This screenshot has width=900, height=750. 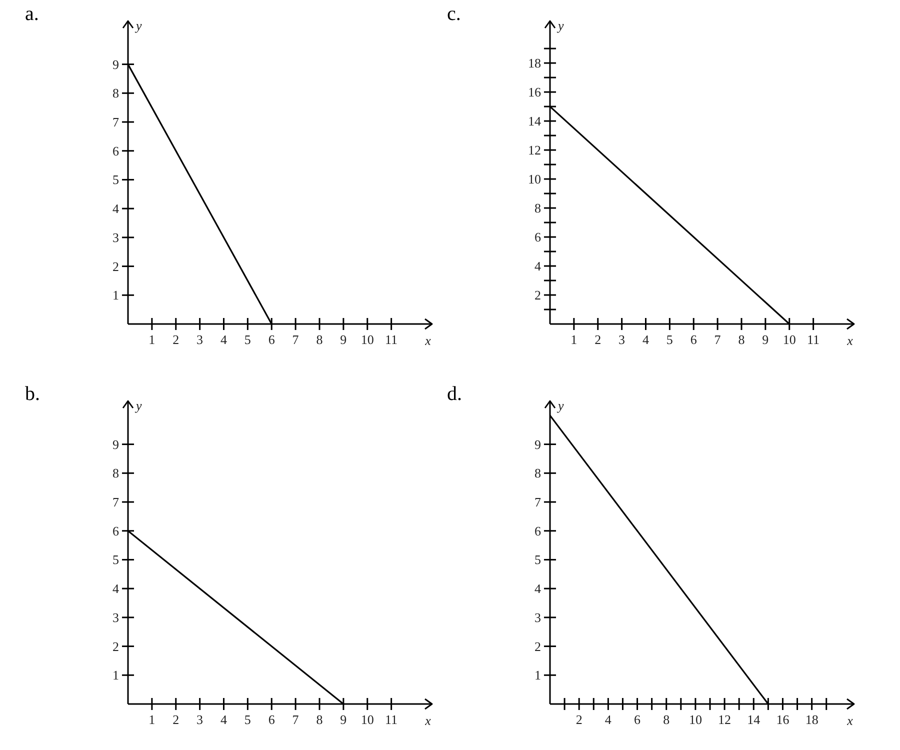 I want to click on y-tick-label: 10, so click(x=534, y=179).